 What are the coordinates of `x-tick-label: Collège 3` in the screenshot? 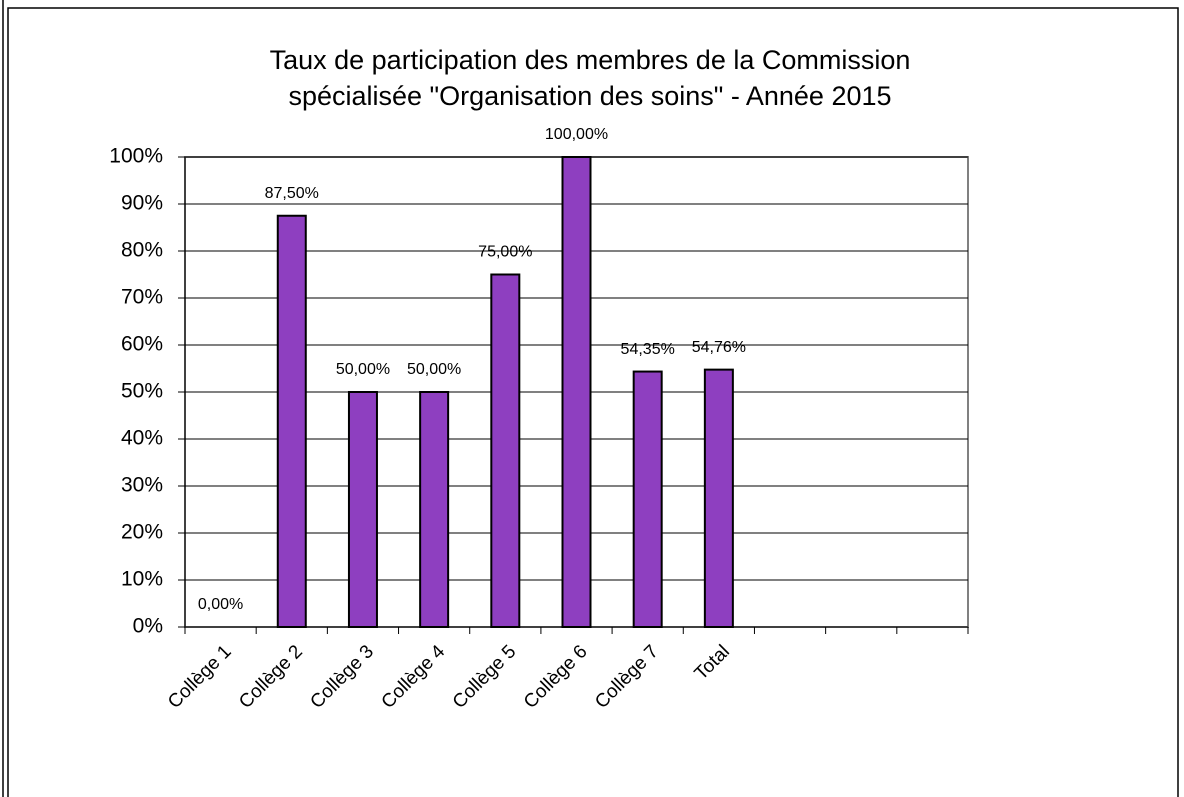 It's located at (342, 677).